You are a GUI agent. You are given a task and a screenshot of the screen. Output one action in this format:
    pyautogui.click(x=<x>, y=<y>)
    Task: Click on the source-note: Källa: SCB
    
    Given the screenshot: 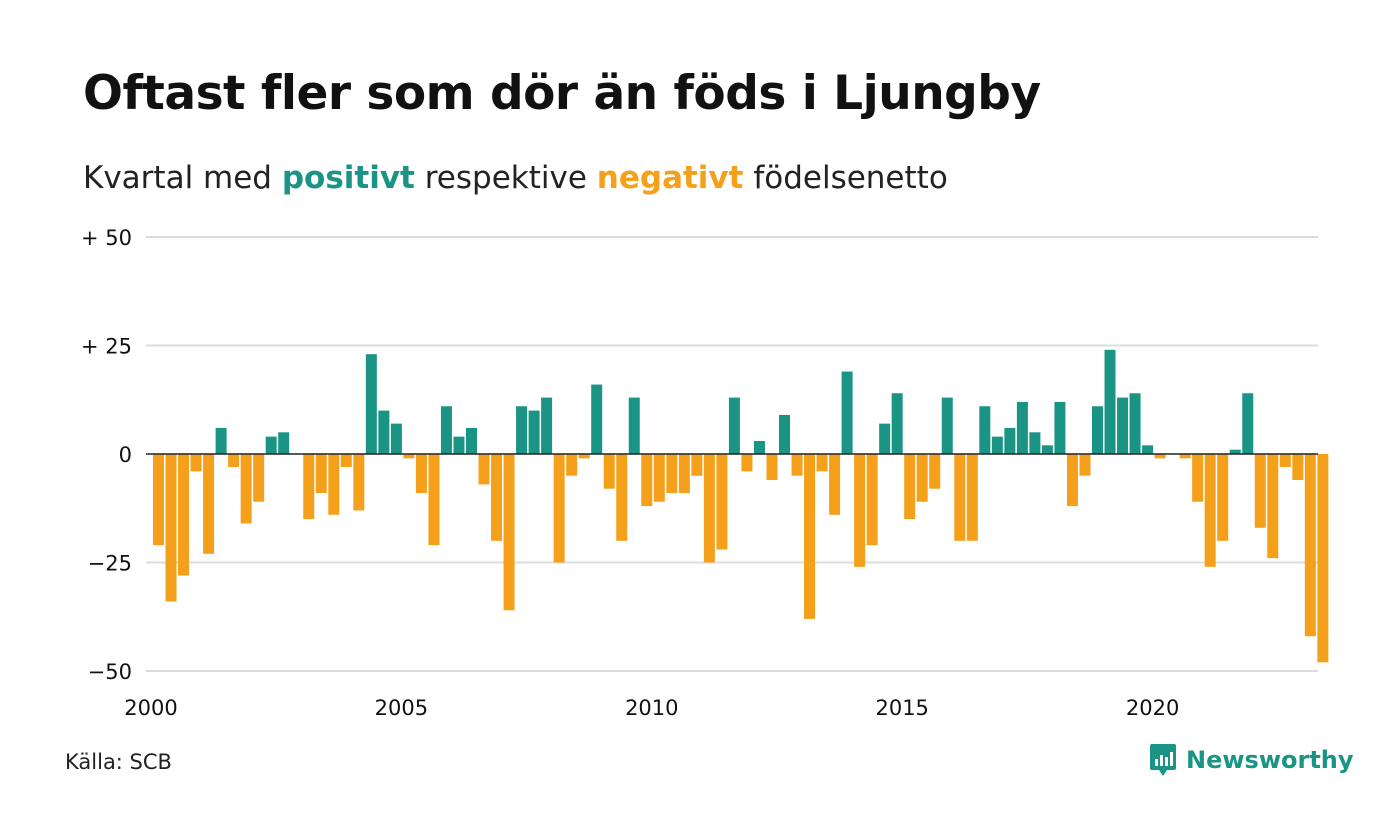 What is the action you would take?
    pyautogui.click(x=118, y=762)
    